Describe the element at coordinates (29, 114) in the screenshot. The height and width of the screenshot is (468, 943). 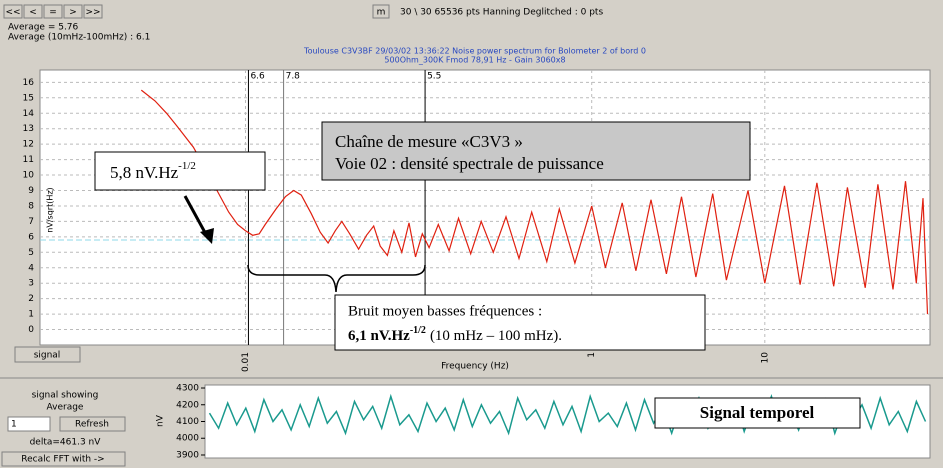
I see `y-tick-label: 14` at that location.